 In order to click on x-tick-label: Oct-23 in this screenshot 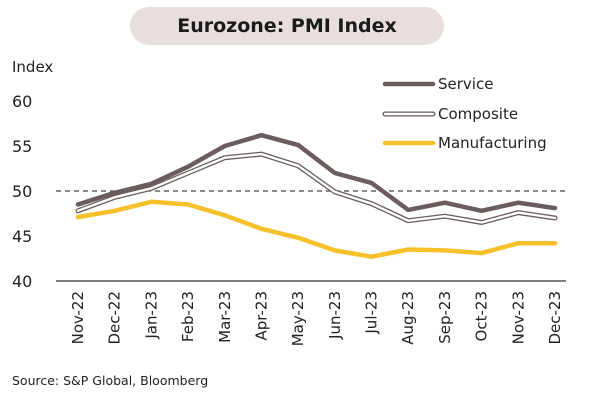, I will do `click(482, 316)`.